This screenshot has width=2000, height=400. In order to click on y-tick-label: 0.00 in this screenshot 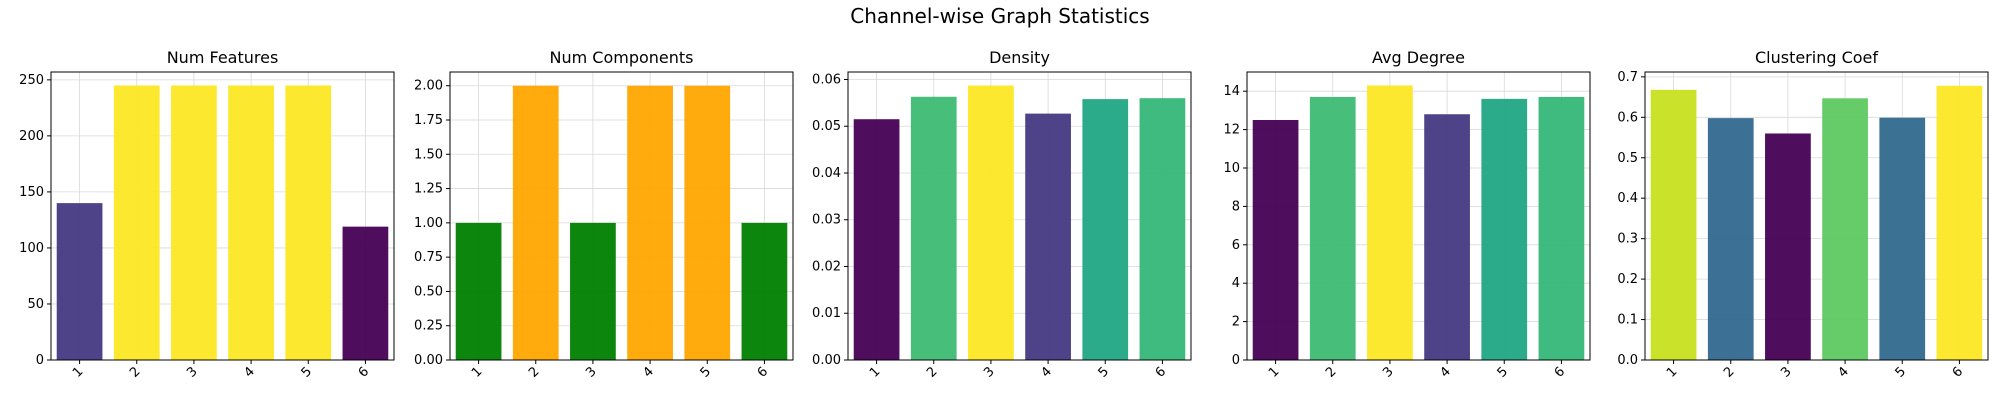, I will do `click(428, 360)`.